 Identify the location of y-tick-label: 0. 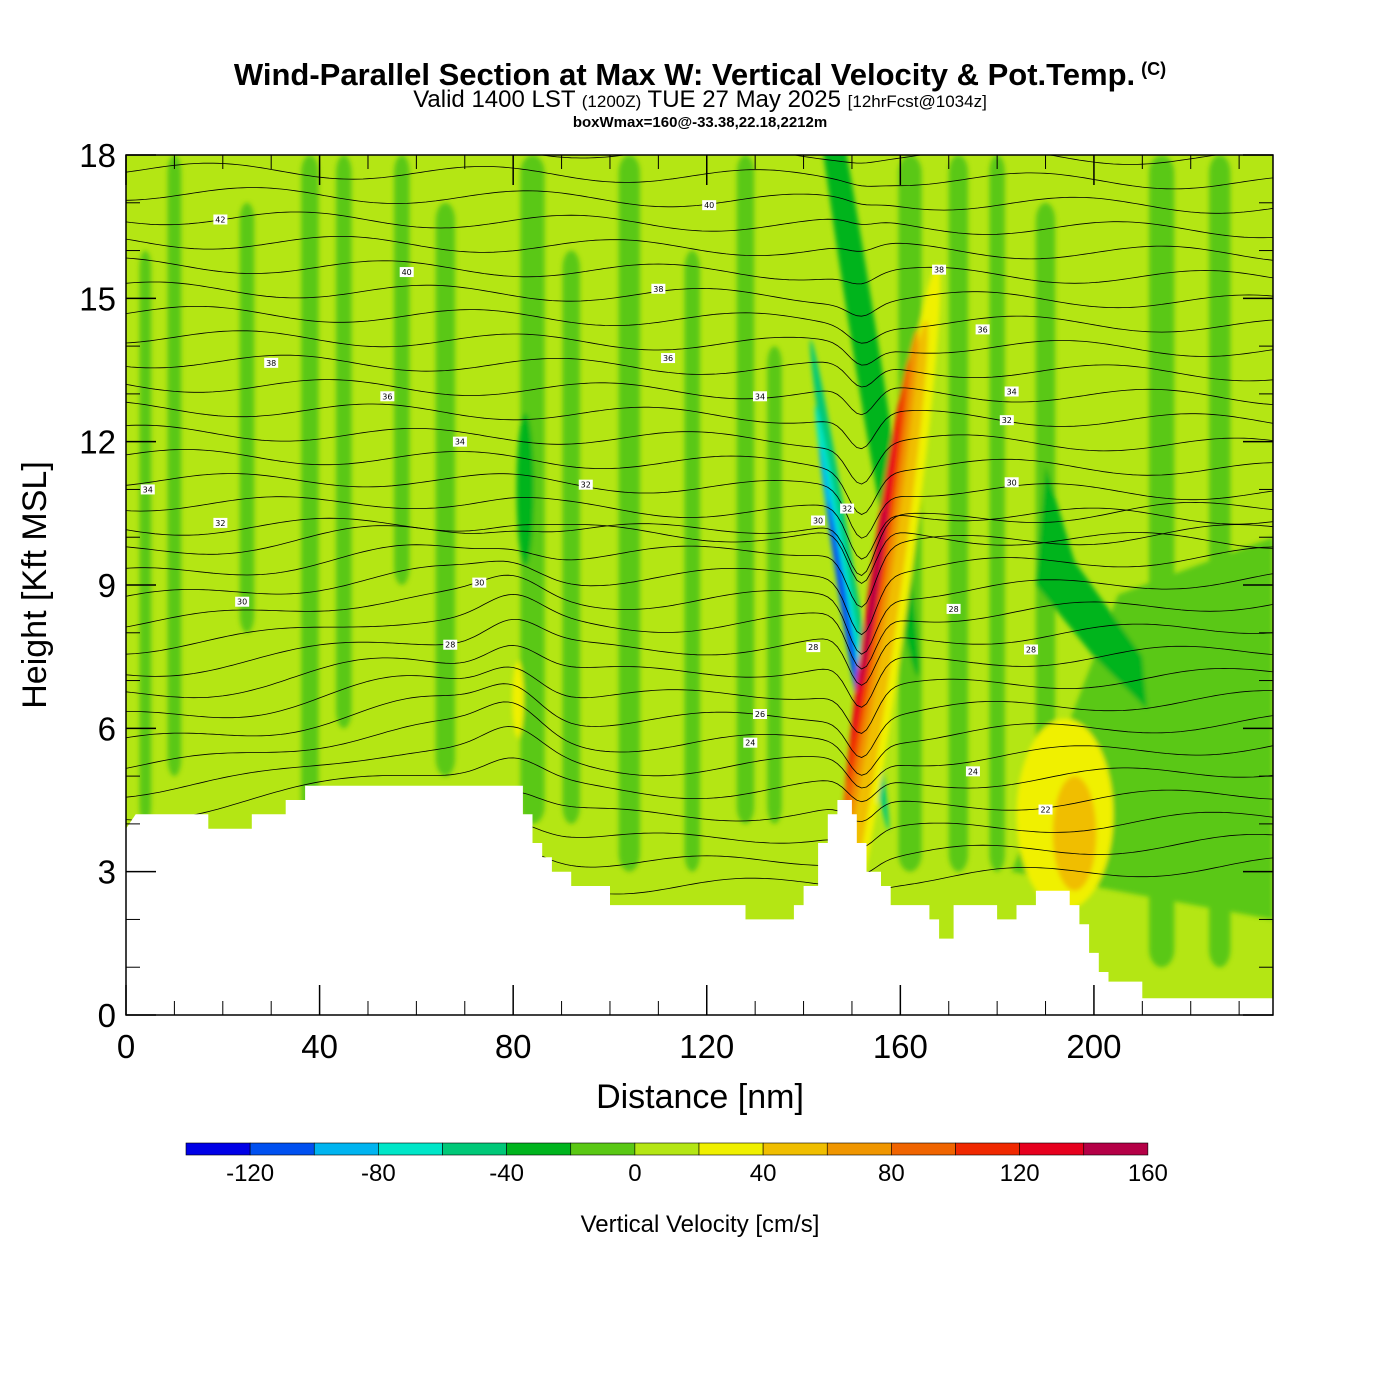
(107, 1015).